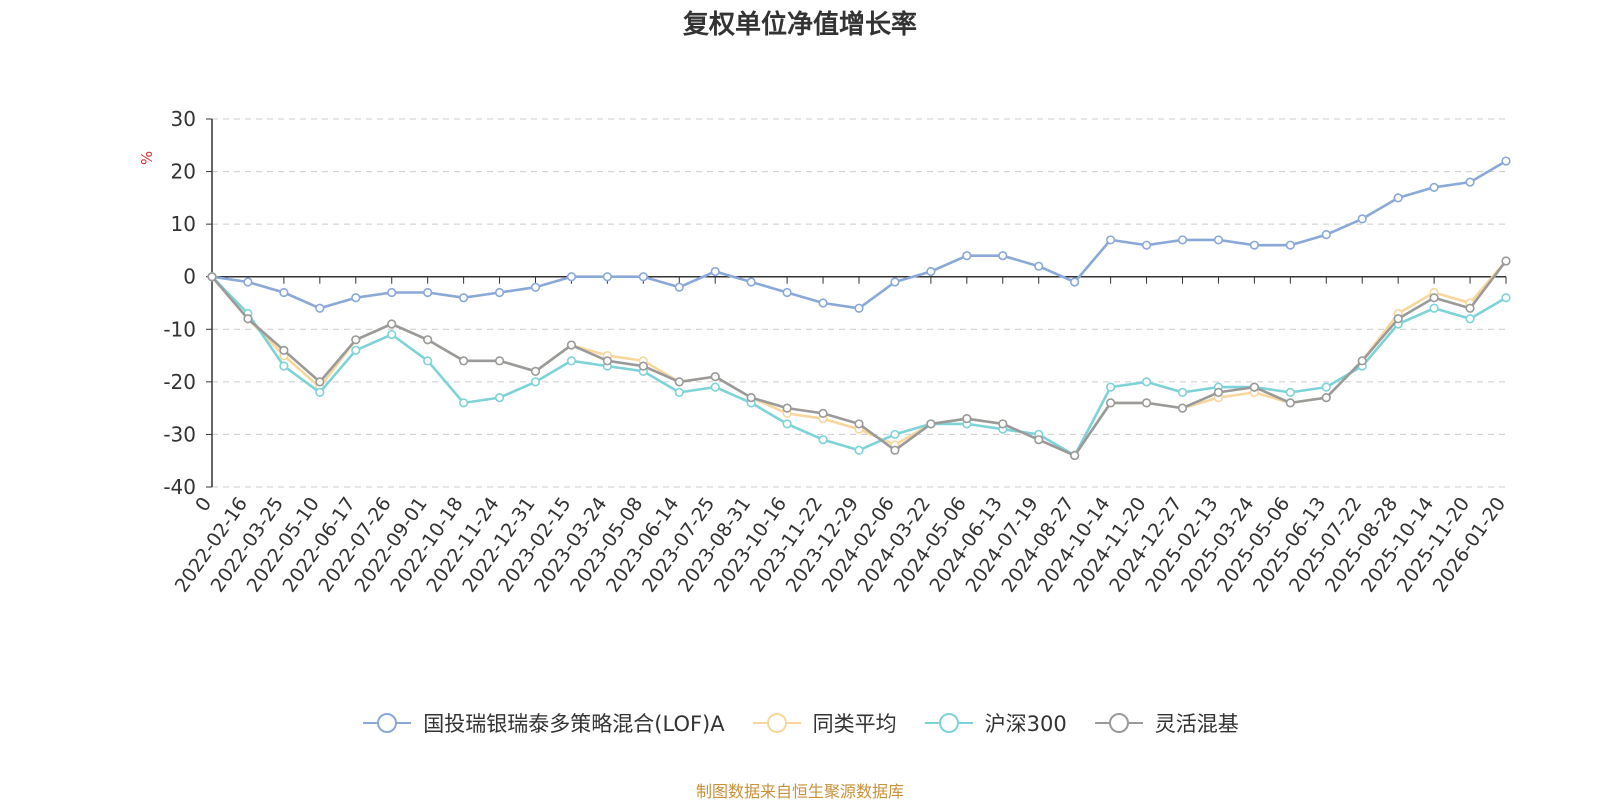 This screenshot has width=1600, height=802. I want to click on x-tick-label: 0, so click(203, 504).